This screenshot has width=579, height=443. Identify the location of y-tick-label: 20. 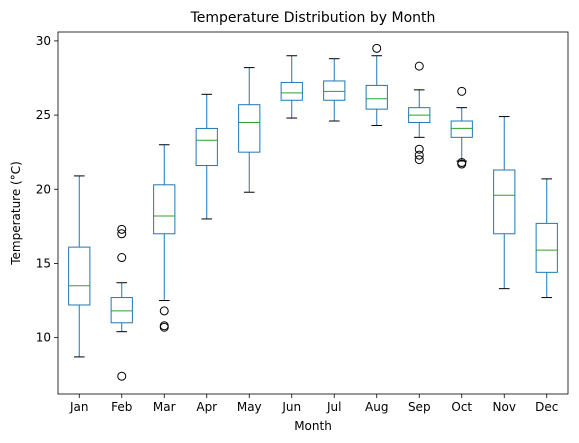
(43, 189).